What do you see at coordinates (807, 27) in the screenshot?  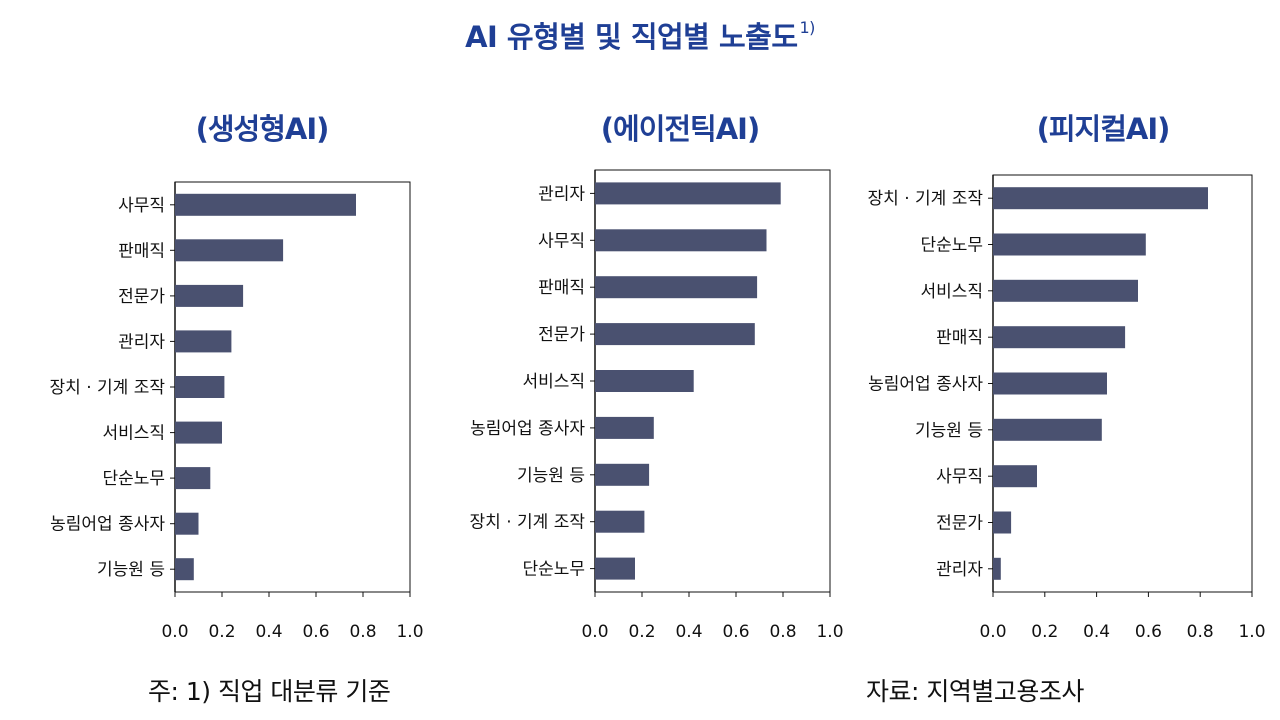 I see `main-title-footnote-mark: 1)` at bounding box center [807, 27].